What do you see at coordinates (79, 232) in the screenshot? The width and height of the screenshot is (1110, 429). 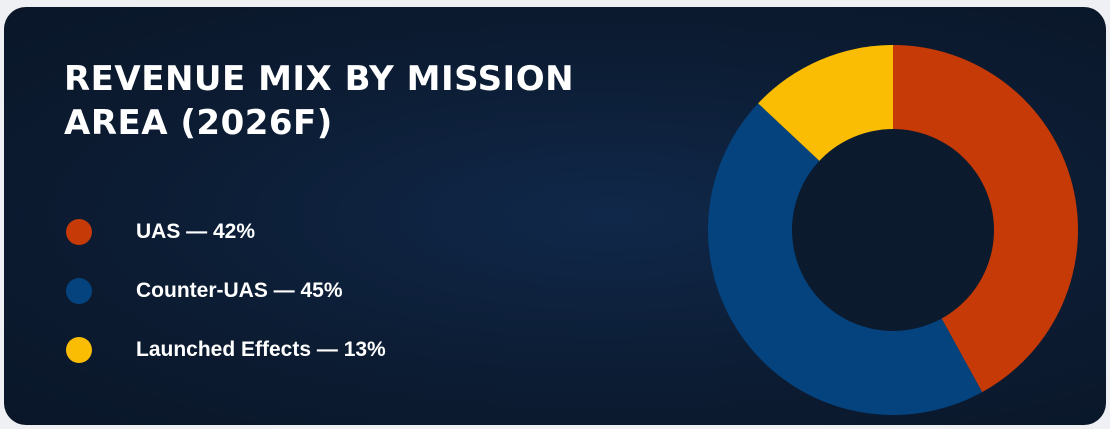 I see `legend-swatch-uas` at bounding box center [79, 232].